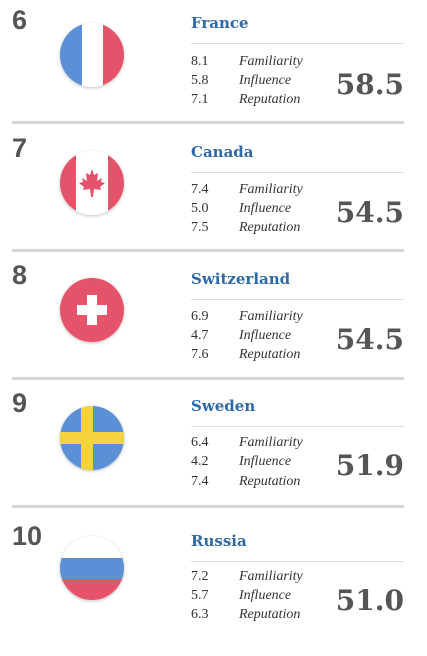 The image size is (427, 656). What do you see at coordinates (92, 310) in the screenshot?
I see `switzerland-flag-icon` at bounding box center [92, 310].